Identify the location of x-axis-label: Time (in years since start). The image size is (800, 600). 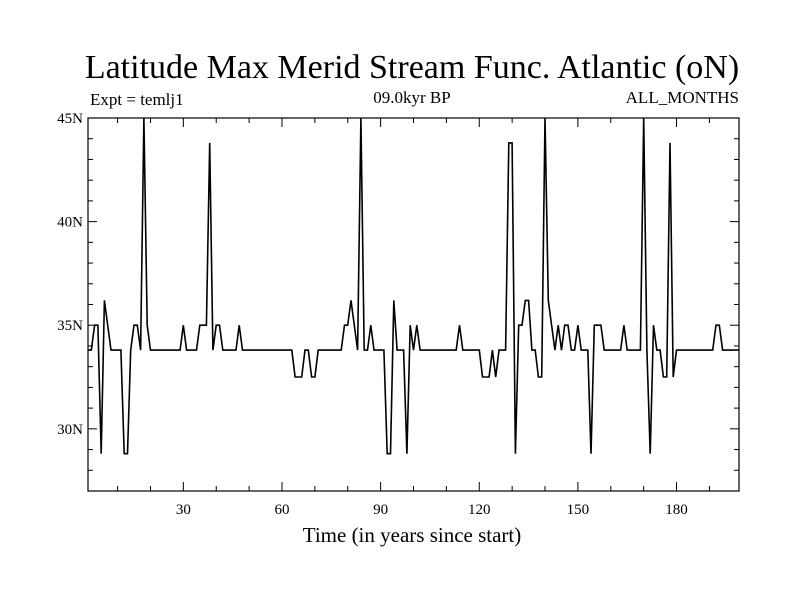
(412, 535).